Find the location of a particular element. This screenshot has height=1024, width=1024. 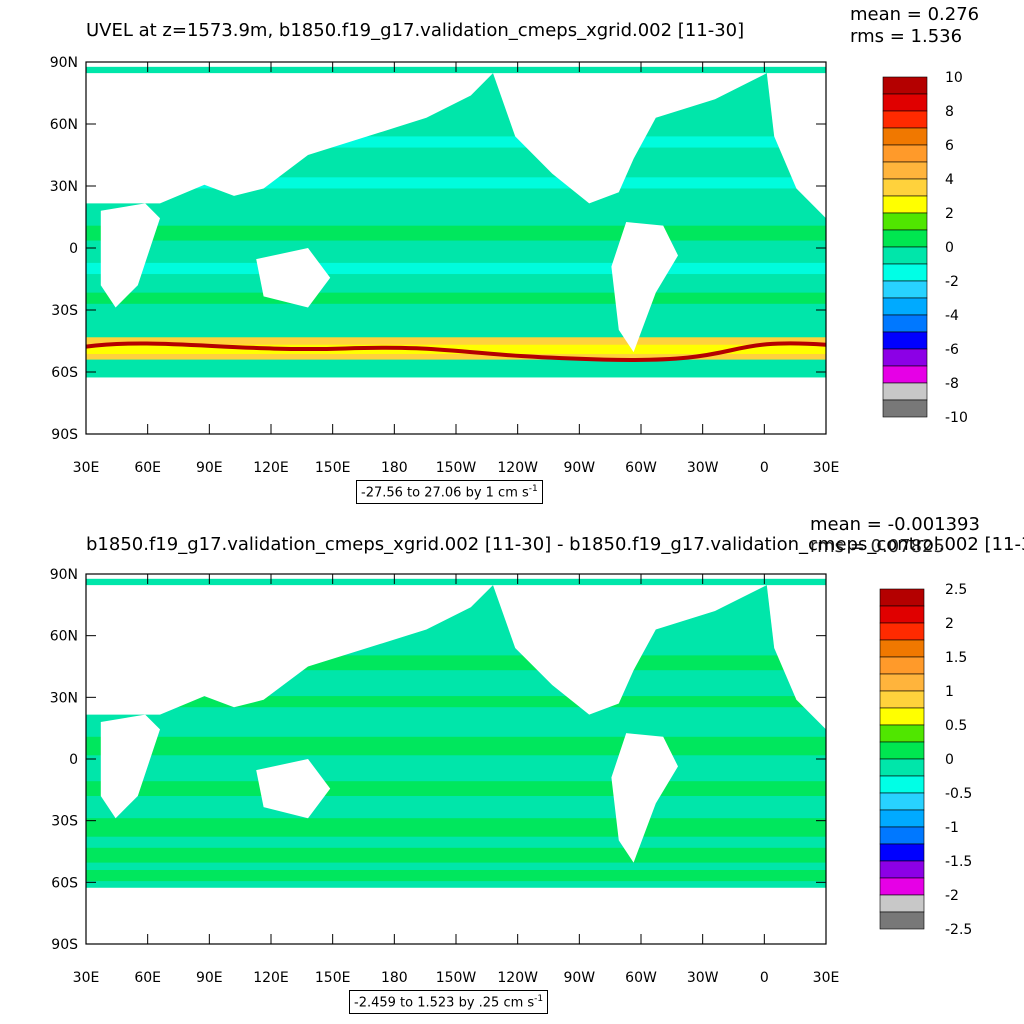

colorbar: 10 8 6 4 2 0 -2 -4 -6 -8 -10 is located at coordinates (925, 248).